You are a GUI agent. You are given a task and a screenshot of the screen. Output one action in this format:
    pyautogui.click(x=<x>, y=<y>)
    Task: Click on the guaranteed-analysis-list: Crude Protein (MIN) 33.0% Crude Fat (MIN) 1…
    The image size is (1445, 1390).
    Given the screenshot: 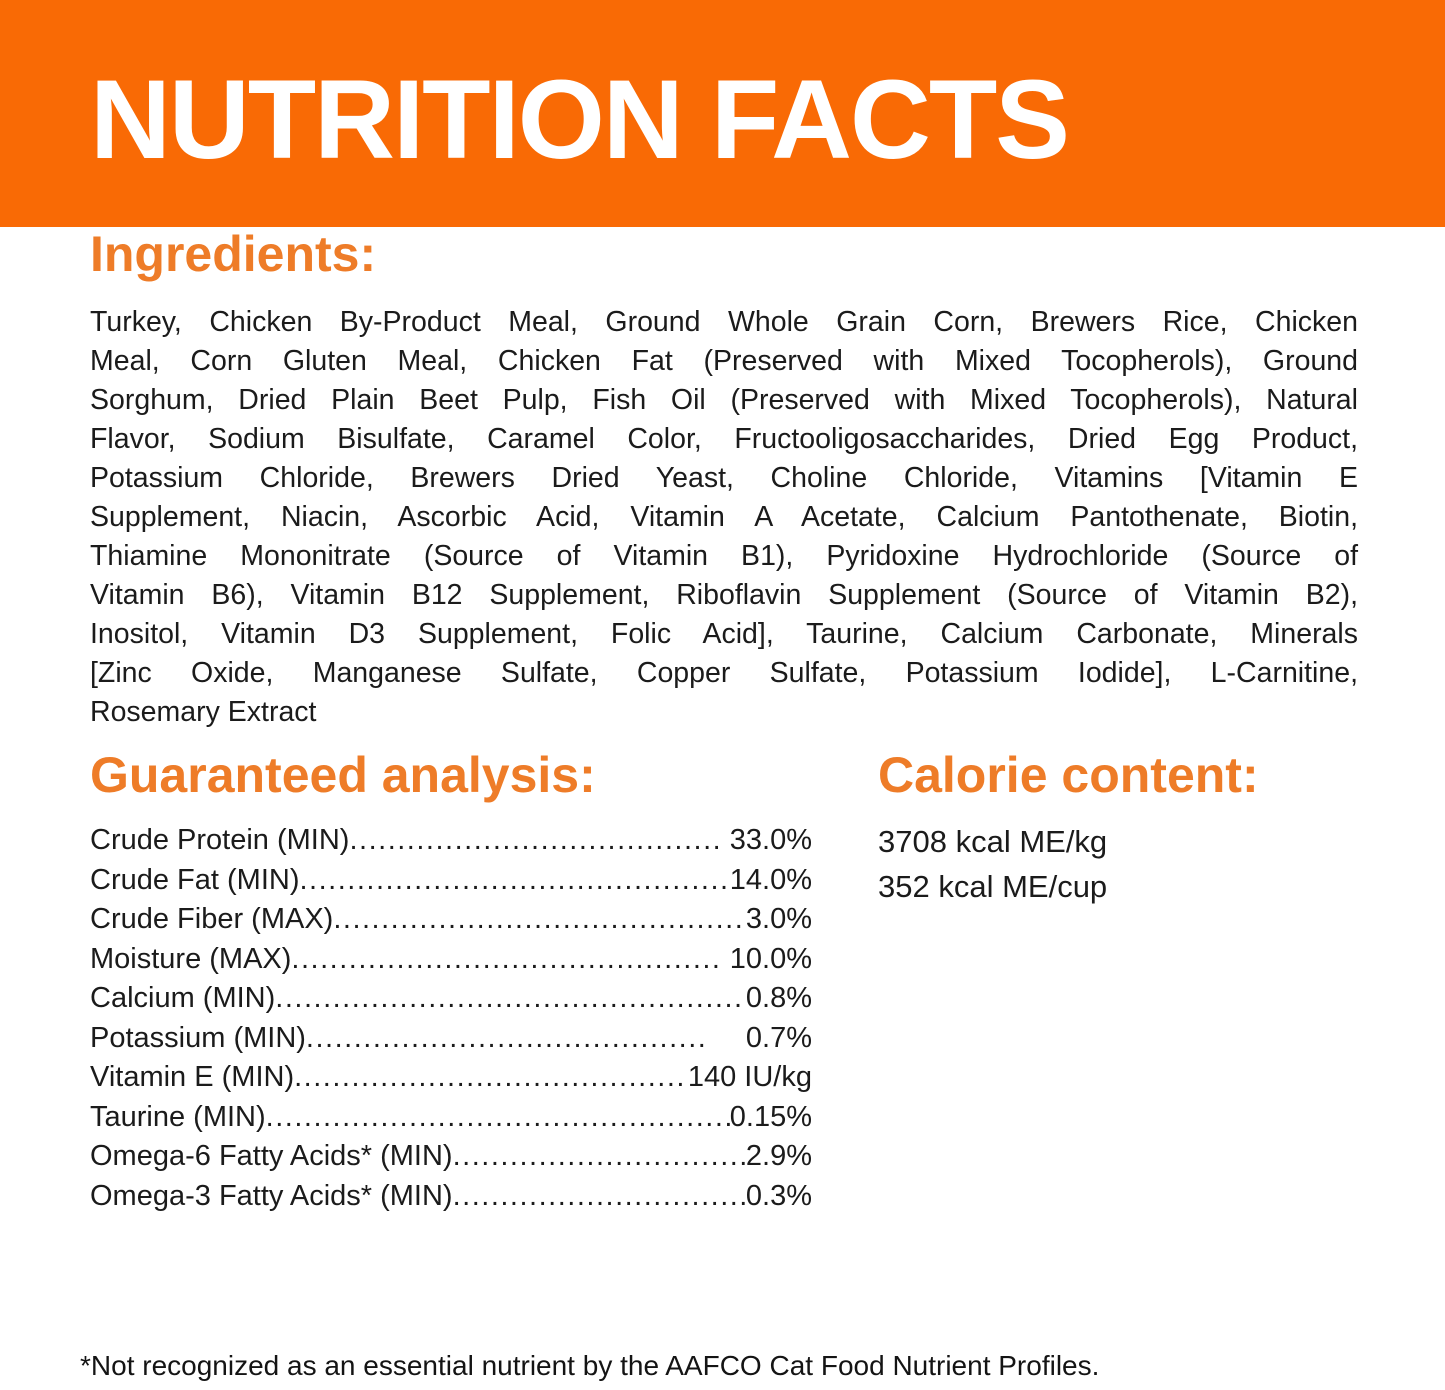 What is the action you would take?
    pyautogui.click(x=451, y=1018)
    